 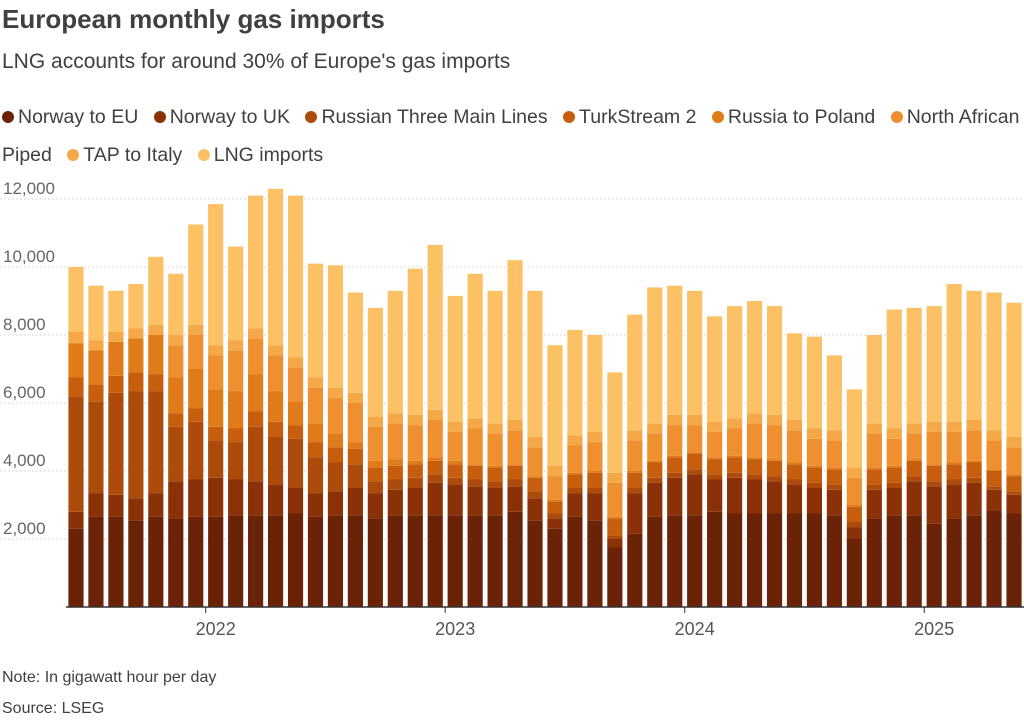 What do you see at coordinates (695, 629) in the screenshot?
I see `x-tick-label: 2024` at bounding box center [695, 629].